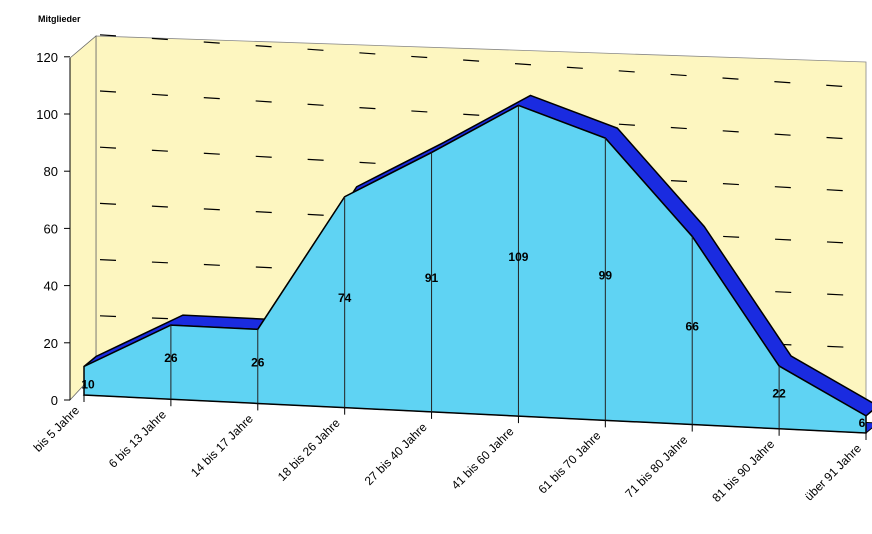  Describe the element at coordinates (693, 327) in the screenshot. I see `data-label: 66` at that location.